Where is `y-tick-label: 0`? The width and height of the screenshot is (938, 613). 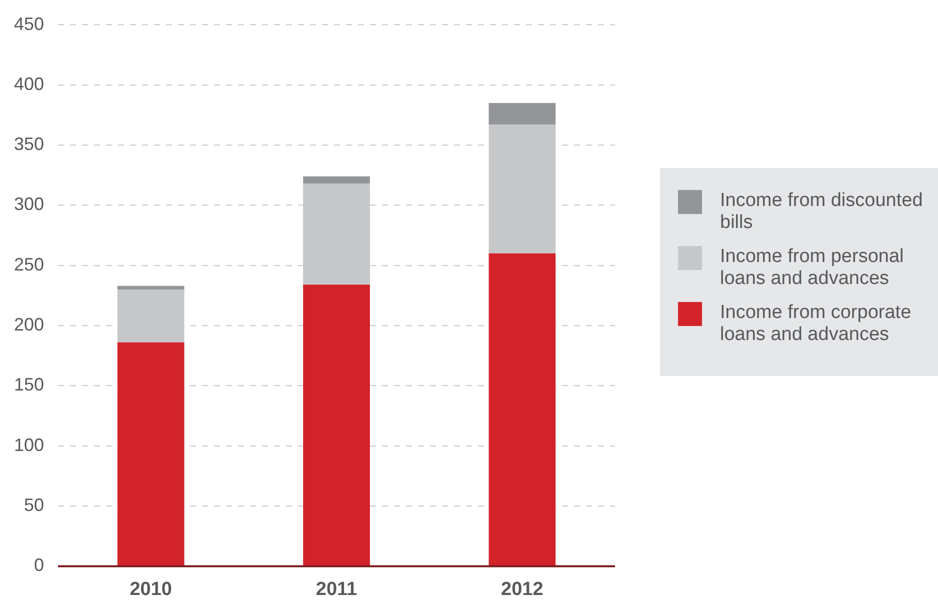 y-tick-label: 0 is located at coordinates (39, 565).